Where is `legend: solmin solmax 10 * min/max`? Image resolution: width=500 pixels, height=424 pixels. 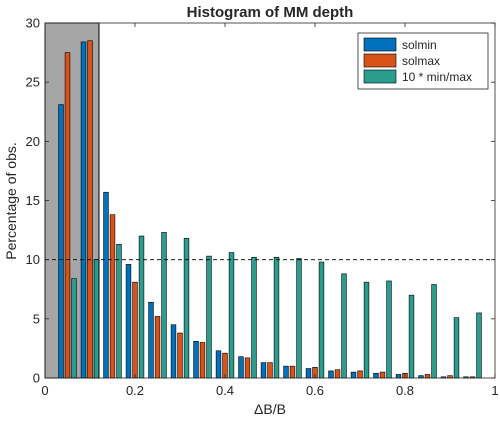
legend: solmin solmax 10 * min/max is located at coordinates (423, 61).